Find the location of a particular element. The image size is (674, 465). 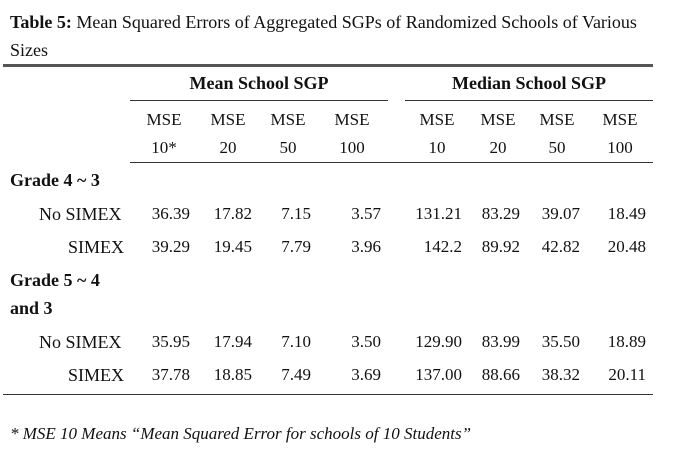

table-cell: 36.39 is located at coordinates (170, 213).